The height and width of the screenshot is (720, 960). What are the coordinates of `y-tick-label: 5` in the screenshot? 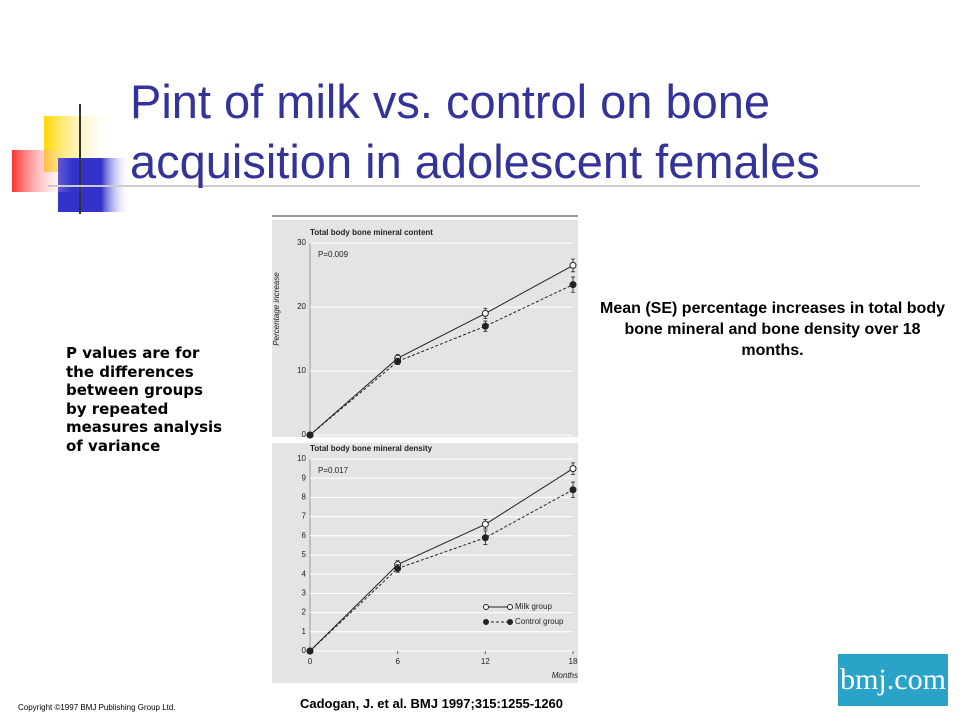 It's located at (304, 554).